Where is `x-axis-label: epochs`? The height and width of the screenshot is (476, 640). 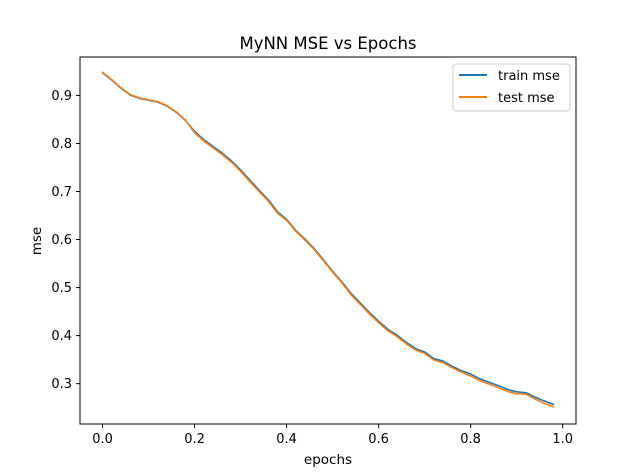 x-axis-label: epochs is located at coordinates (328, 460).